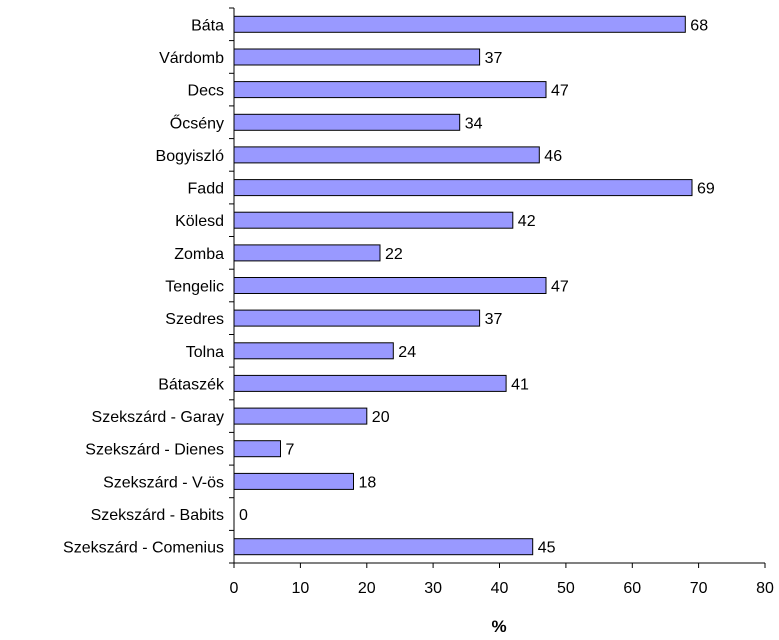  I want to click on data-label: 7, so click(290, 450).